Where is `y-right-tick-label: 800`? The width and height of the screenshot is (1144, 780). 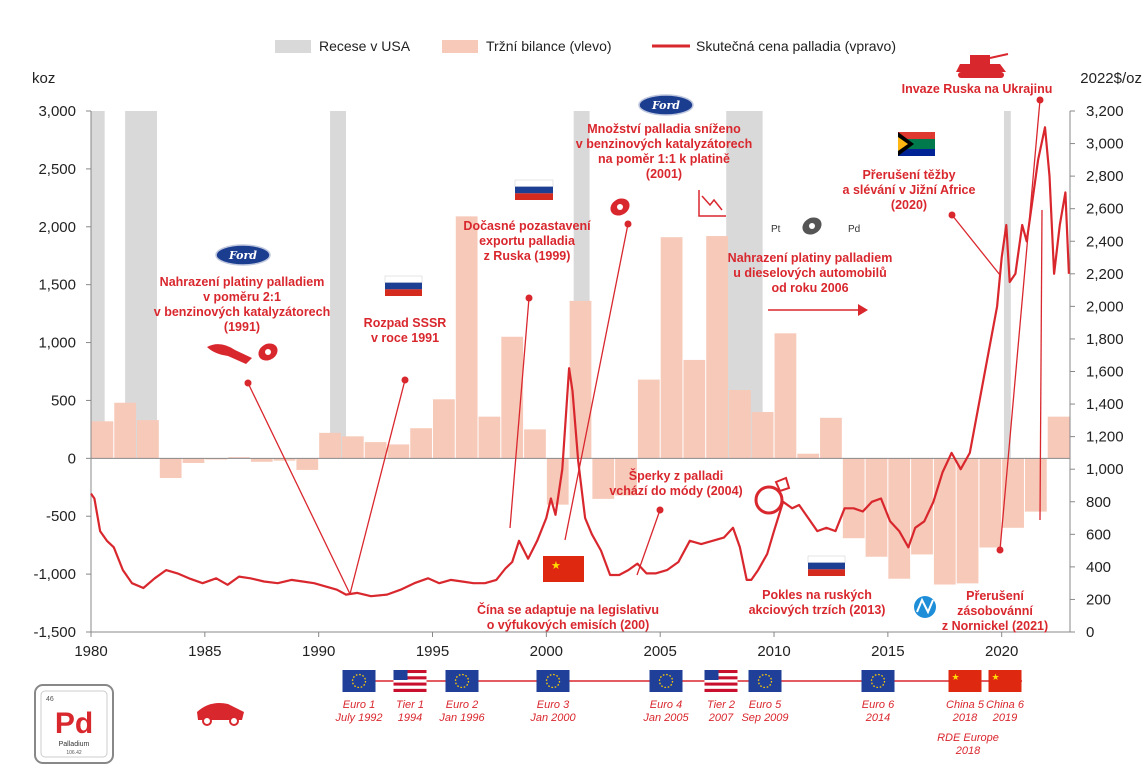
y-right-tick-label: 800 is located at coordinates (1098, 502).